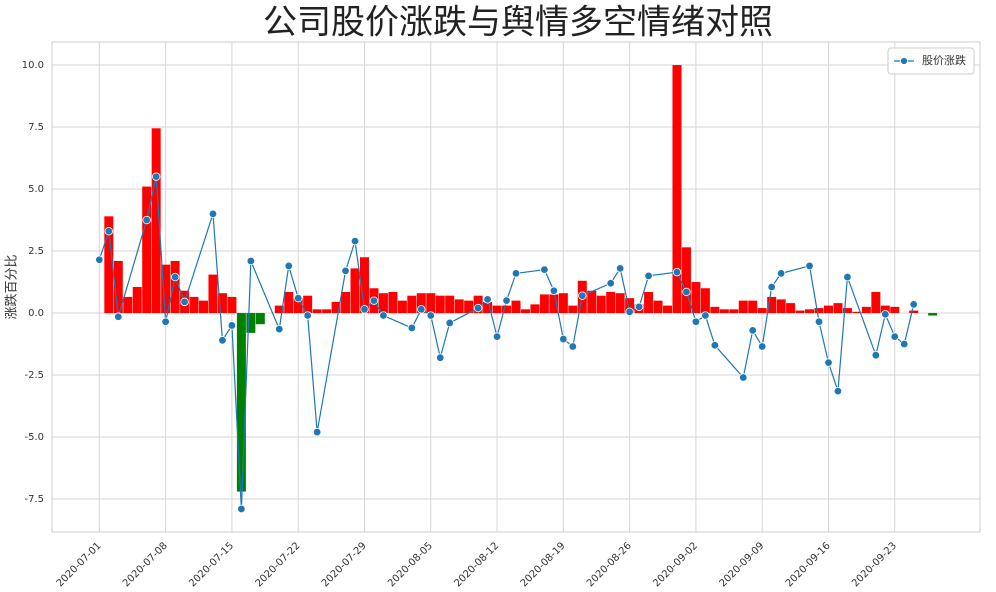  I want to click on y-tick-label: -2.5, so click(34, 375).